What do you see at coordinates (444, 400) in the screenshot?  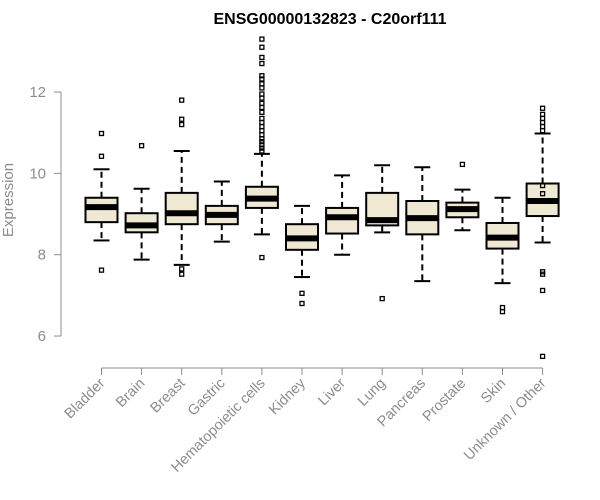 I see `x-tick-label: Prostate` at bounding box center [444, 400].